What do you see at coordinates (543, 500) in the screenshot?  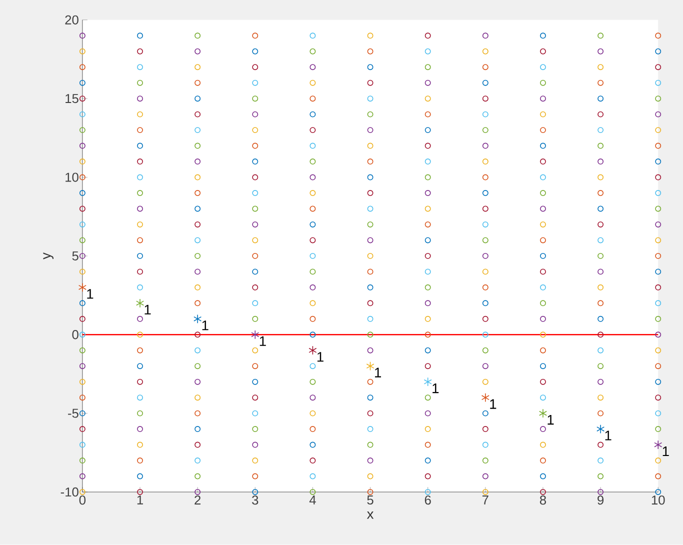 I see `x-tick-label: 8` at bounding box center [543, 500].